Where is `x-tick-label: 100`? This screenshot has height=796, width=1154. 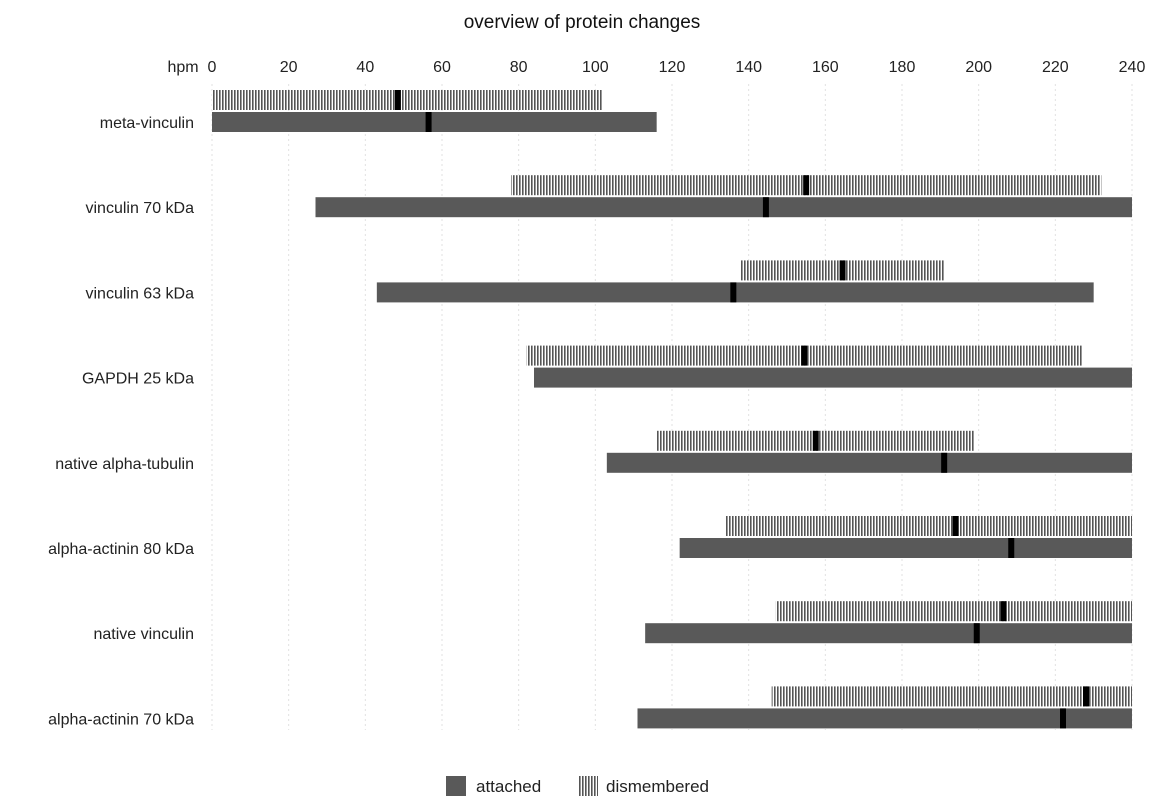 x-tick-label: 100 is located at coordinates (595, 67).